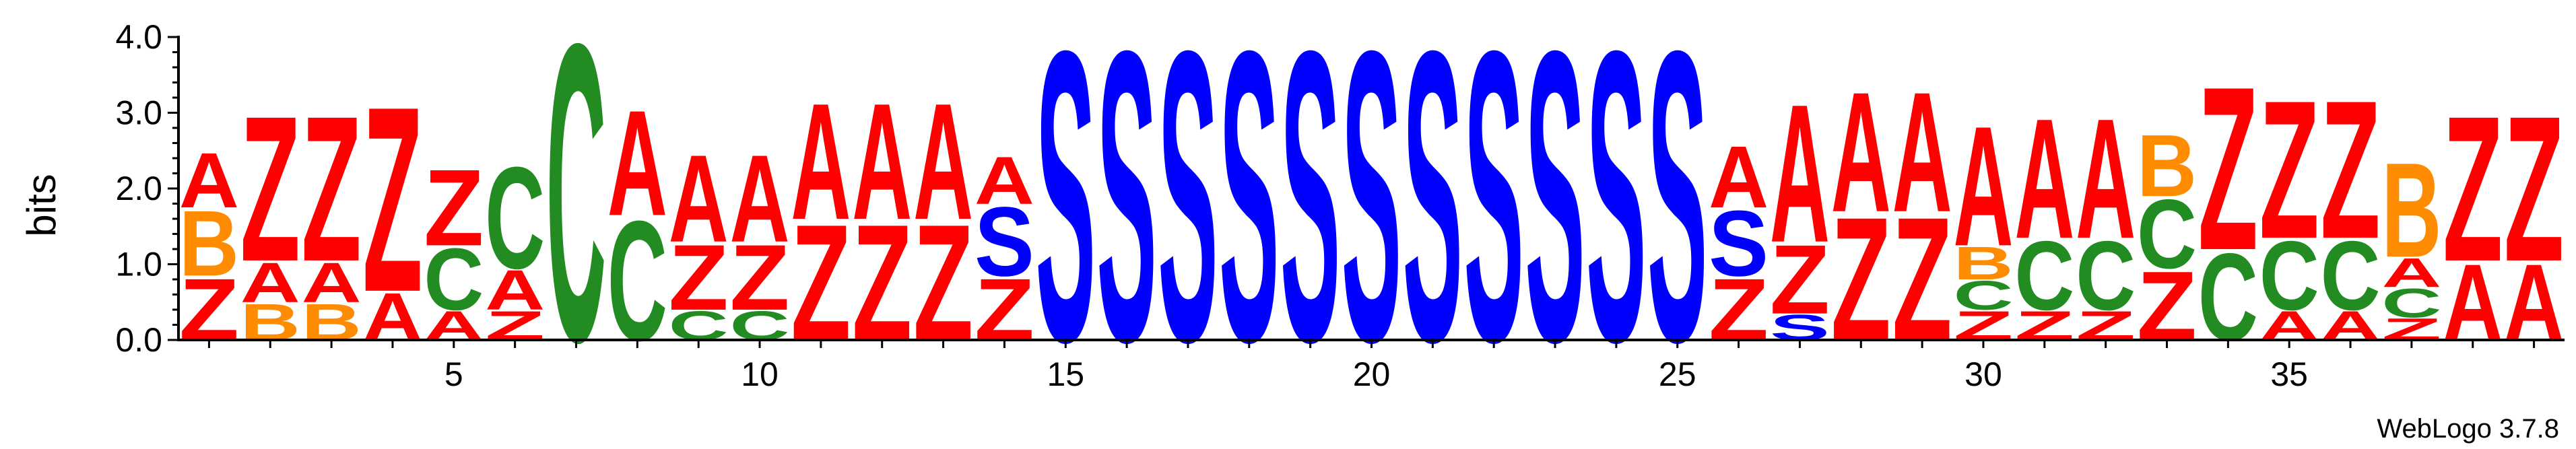 This screenshot has height=449, width=2576. What do you see at coordinates (2351, 275) in the screenshot?
I see `logo-glyph-c-pos-36: C` at bounding box center [2351, 275].